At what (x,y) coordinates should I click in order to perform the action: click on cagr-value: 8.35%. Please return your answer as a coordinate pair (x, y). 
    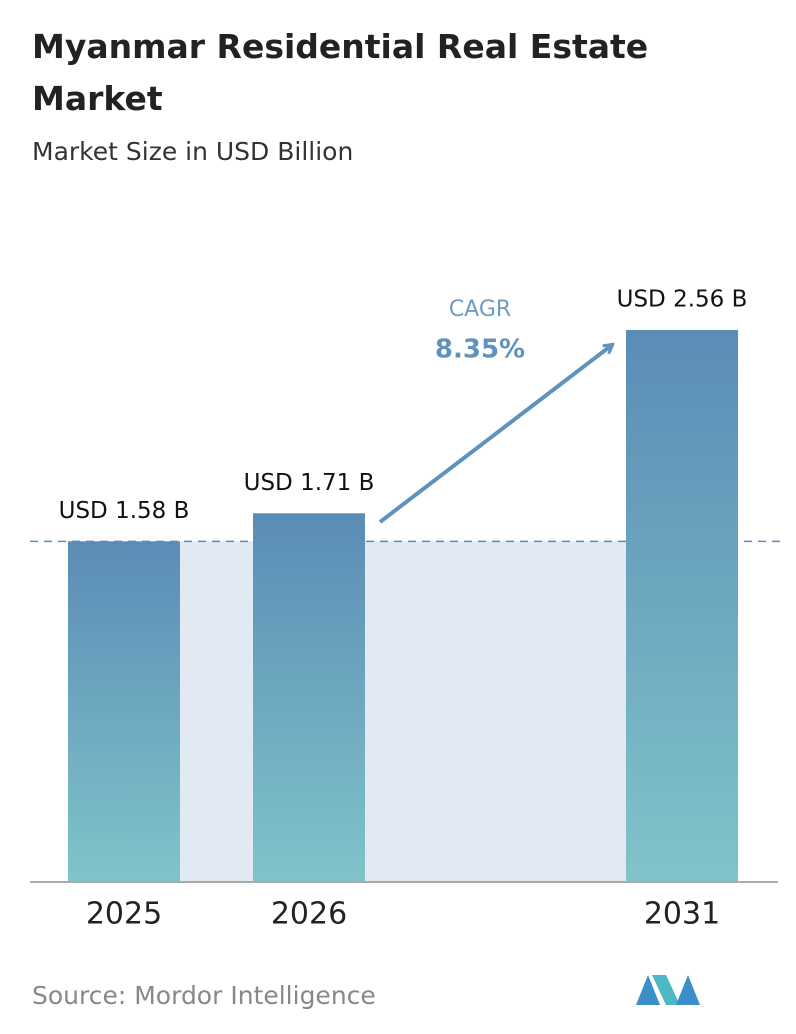
    Looking at the image, I should click on (480, 350).